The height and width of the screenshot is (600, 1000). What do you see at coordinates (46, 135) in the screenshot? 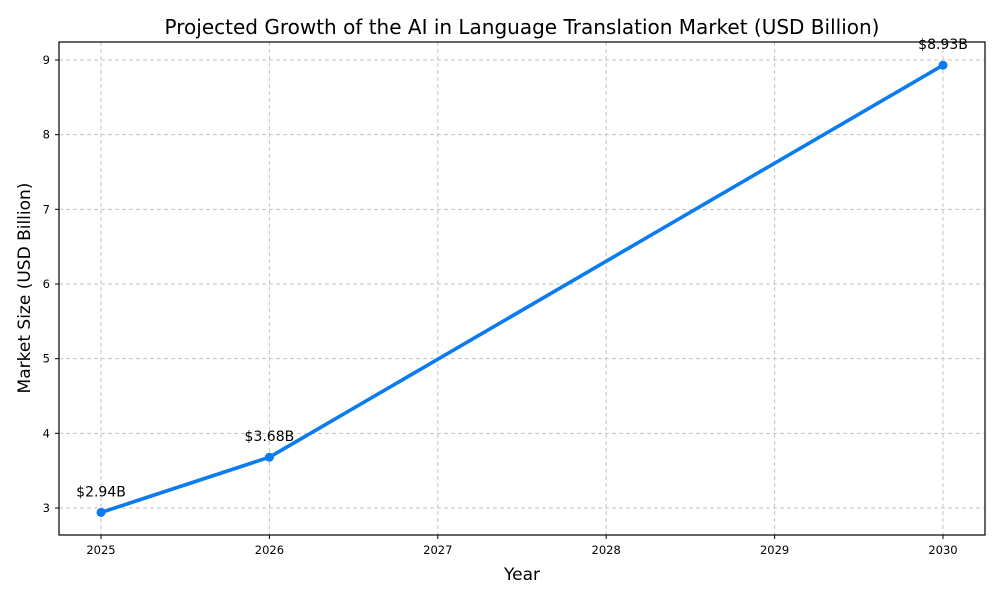
I see `y-tick-label: 8` at bounding box center [46, 135].